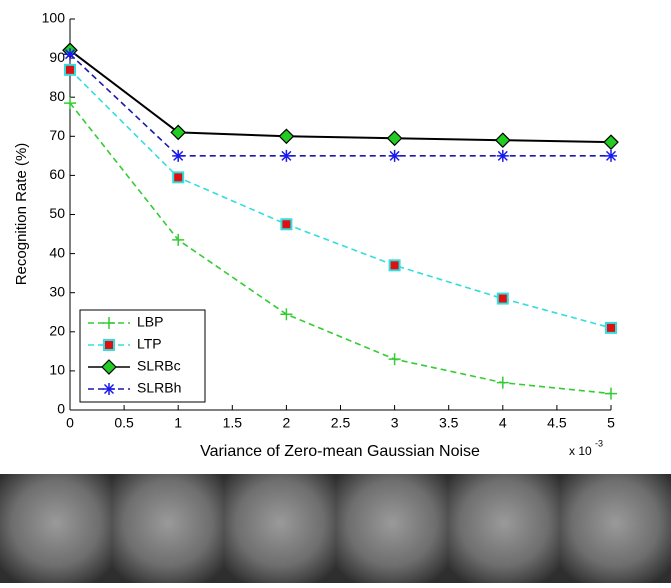 This screenshot has width=671, height=588. What do you see at coordinates (54, 18) in the screenshot?
I see `y-tick-label: 100` at bounding box center [54, 18].